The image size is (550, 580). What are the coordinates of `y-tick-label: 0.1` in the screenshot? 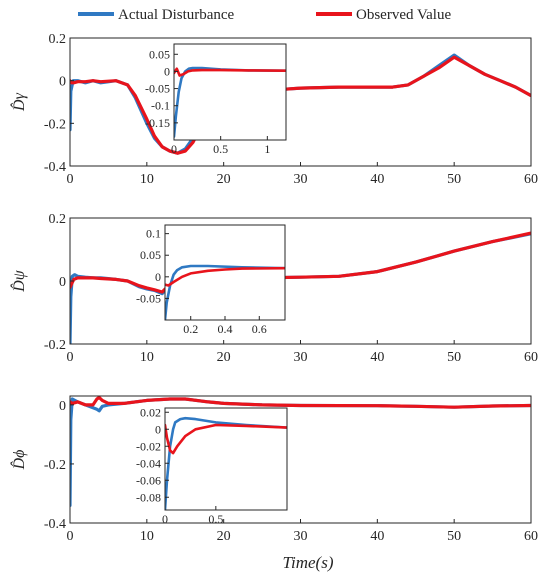 It's located at (153, 234).